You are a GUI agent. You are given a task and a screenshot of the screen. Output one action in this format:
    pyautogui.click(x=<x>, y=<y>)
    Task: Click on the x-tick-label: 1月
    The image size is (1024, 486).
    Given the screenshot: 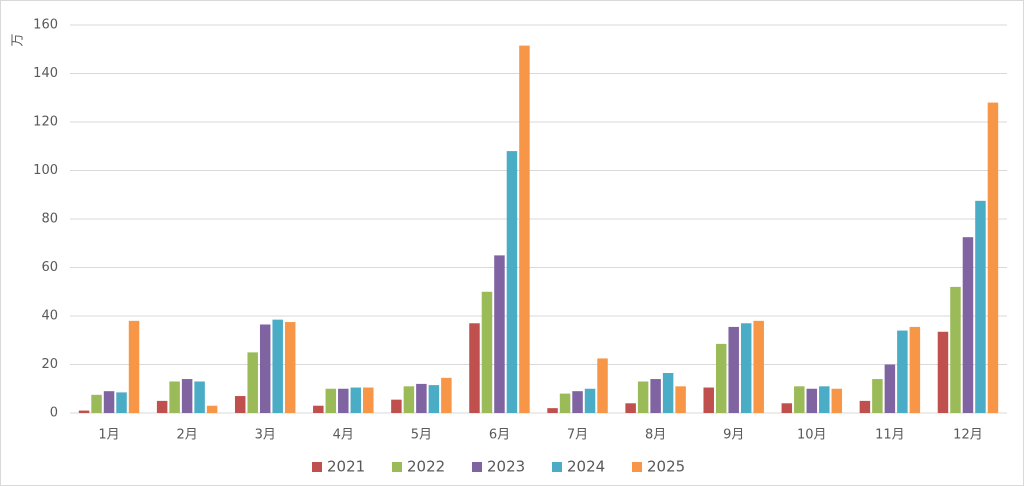 What is the action you would take?
    pyautogui.click(x=108, y=435)
    